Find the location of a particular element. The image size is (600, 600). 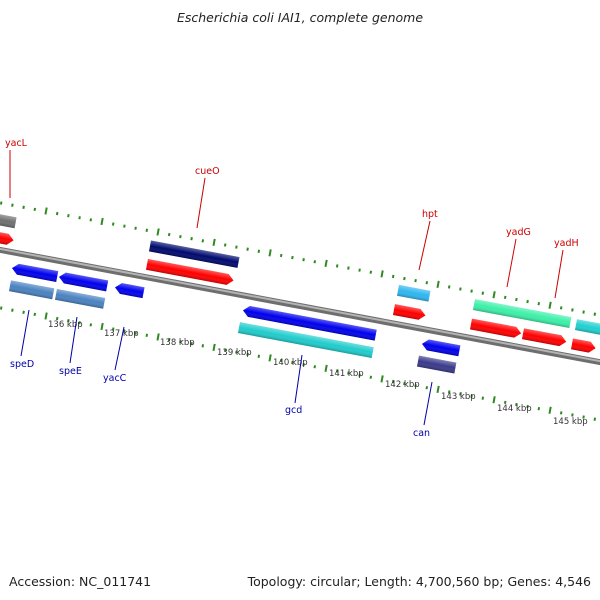

scale-label: 137 kbp is located at coordinates (121, 334).